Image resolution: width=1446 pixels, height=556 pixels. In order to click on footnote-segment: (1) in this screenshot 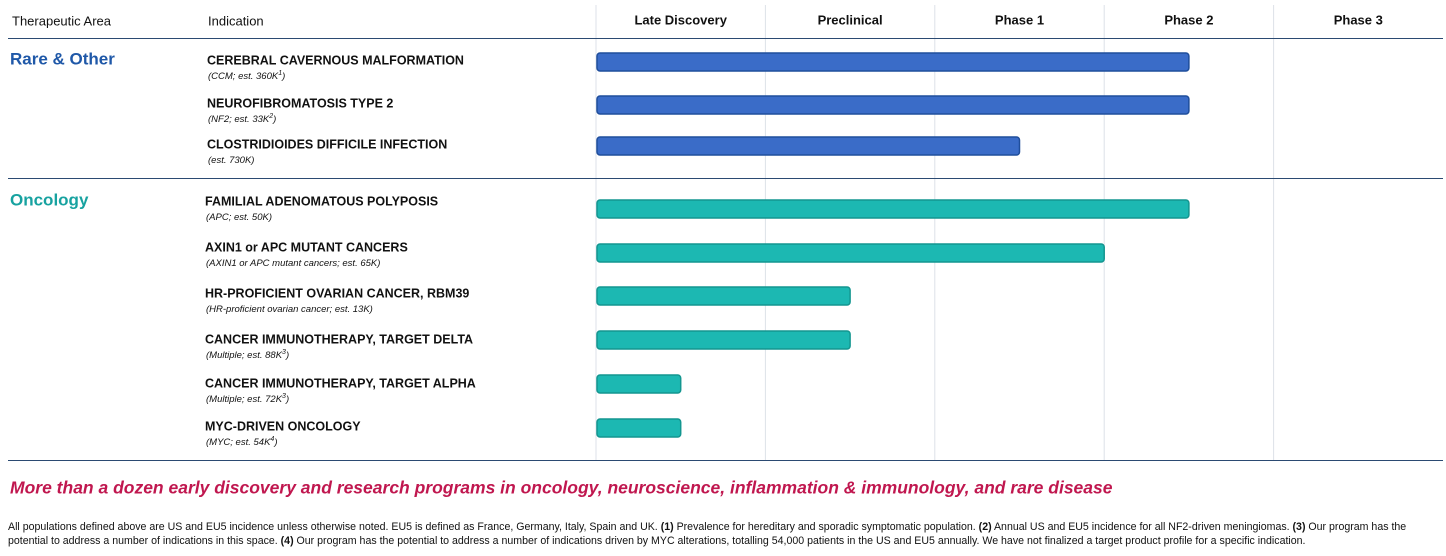, I will do `click(667, 527)`.